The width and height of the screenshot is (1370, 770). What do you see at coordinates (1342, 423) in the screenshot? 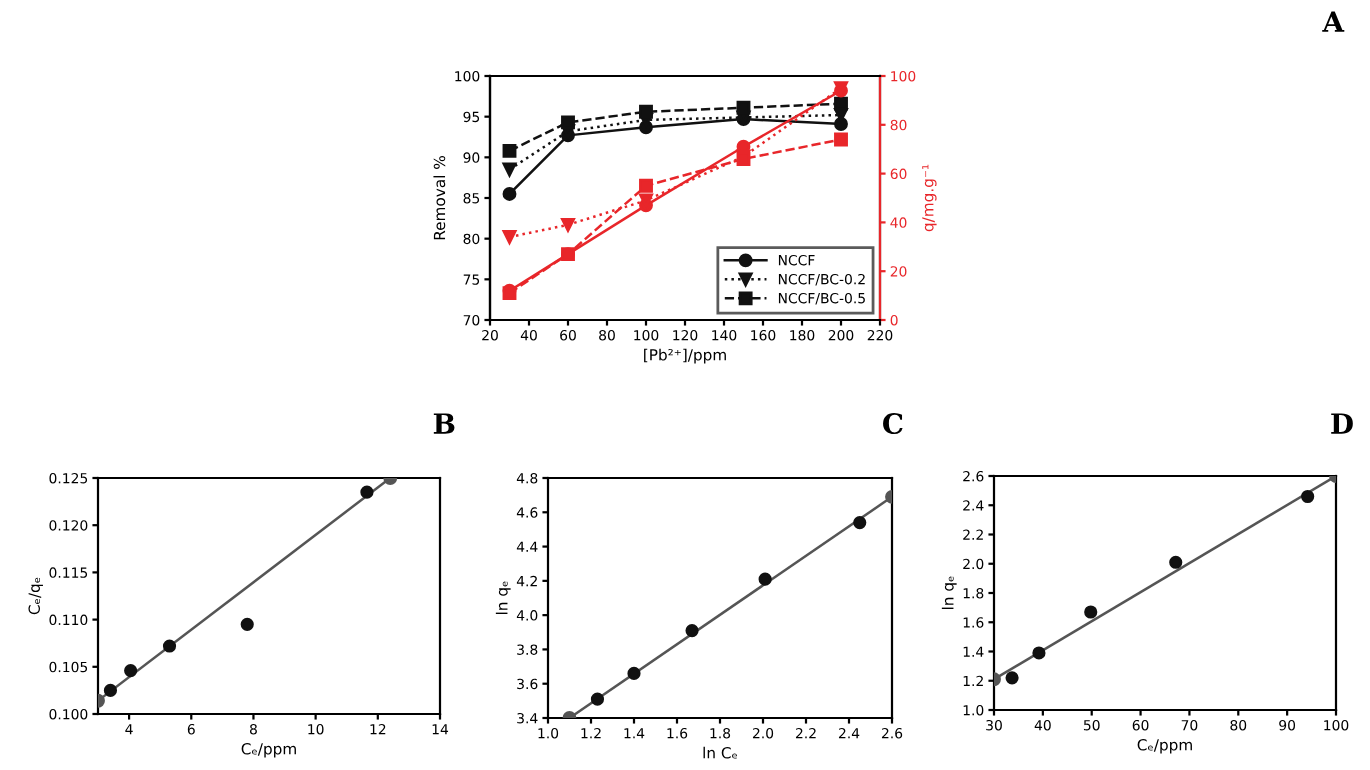
I see `text: D` at bounding box center [1342, 423].